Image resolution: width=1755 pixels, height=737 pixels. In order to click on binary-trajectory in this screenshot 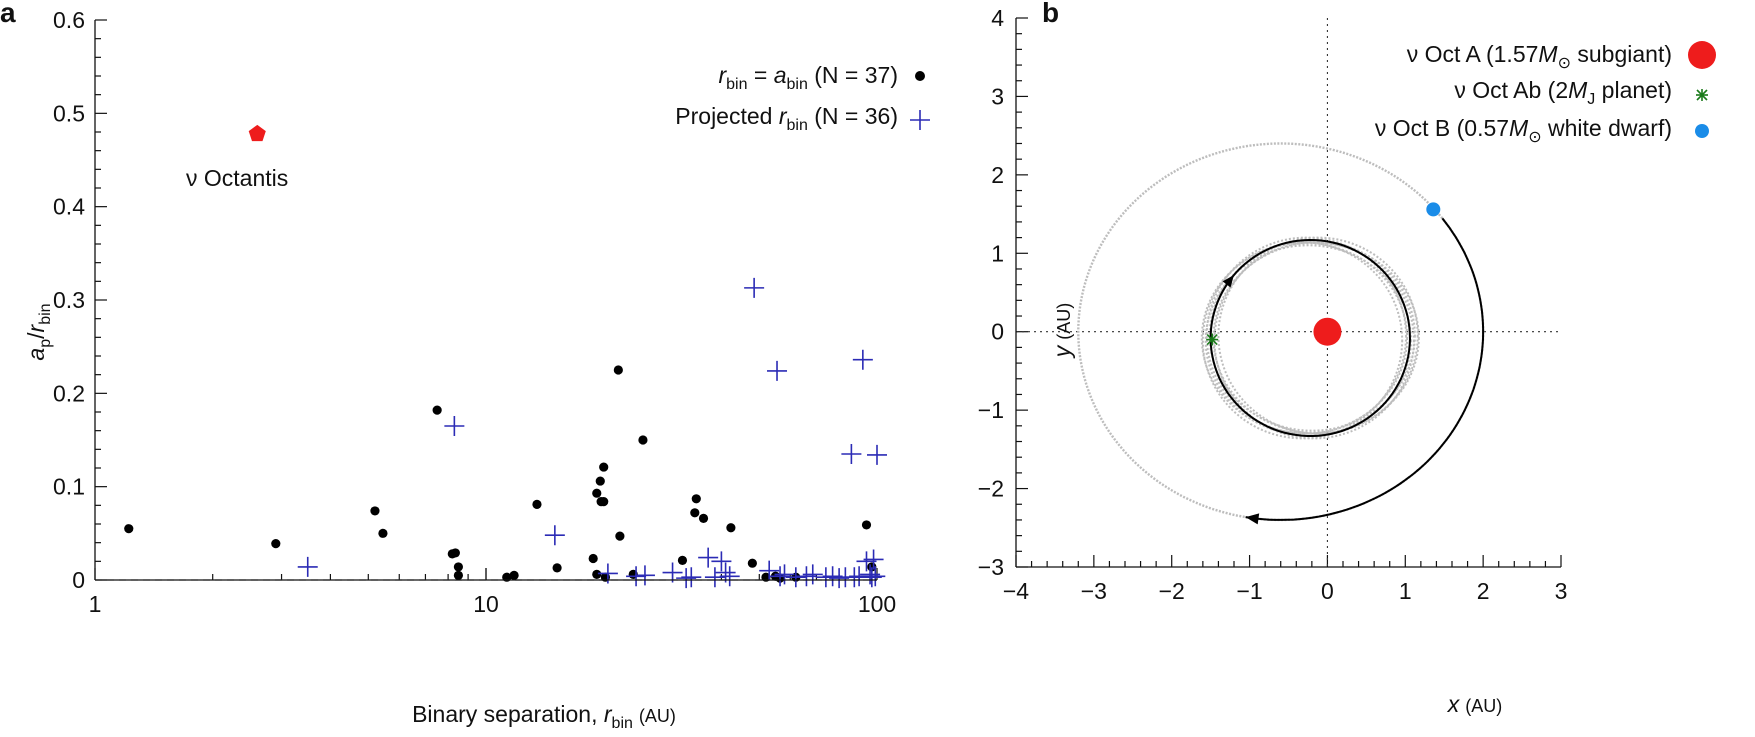, I will do `click(1365, 369)`.